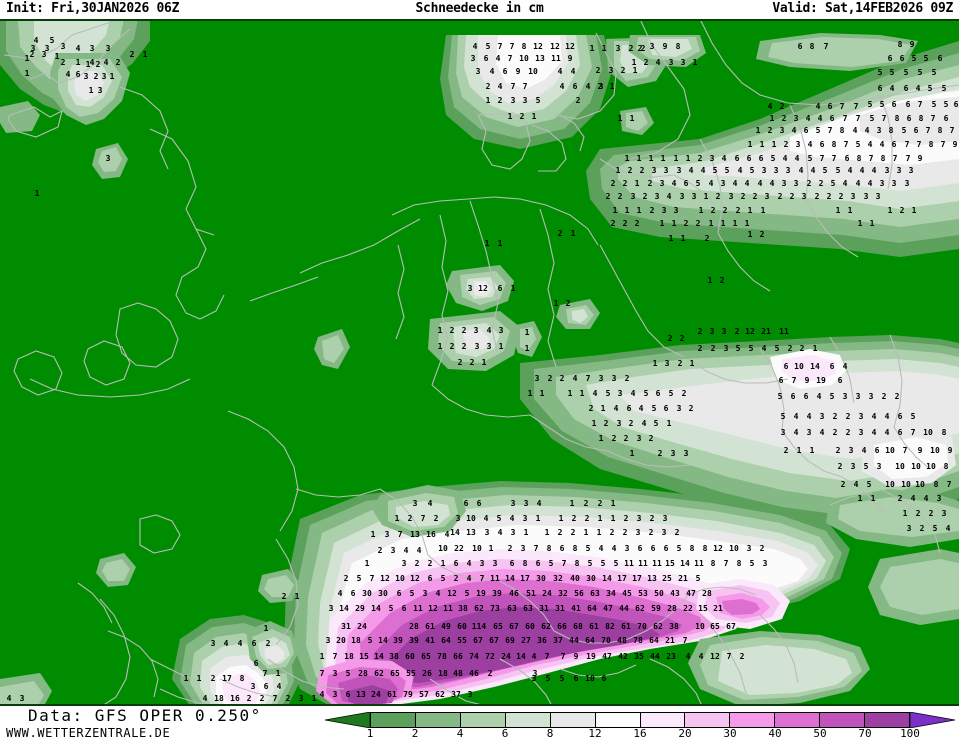 This screenshot has height=741, width=959. Describe the element at coordinates (415, 578) in the screenshot. I see `snow-value-label: 12` at that location.